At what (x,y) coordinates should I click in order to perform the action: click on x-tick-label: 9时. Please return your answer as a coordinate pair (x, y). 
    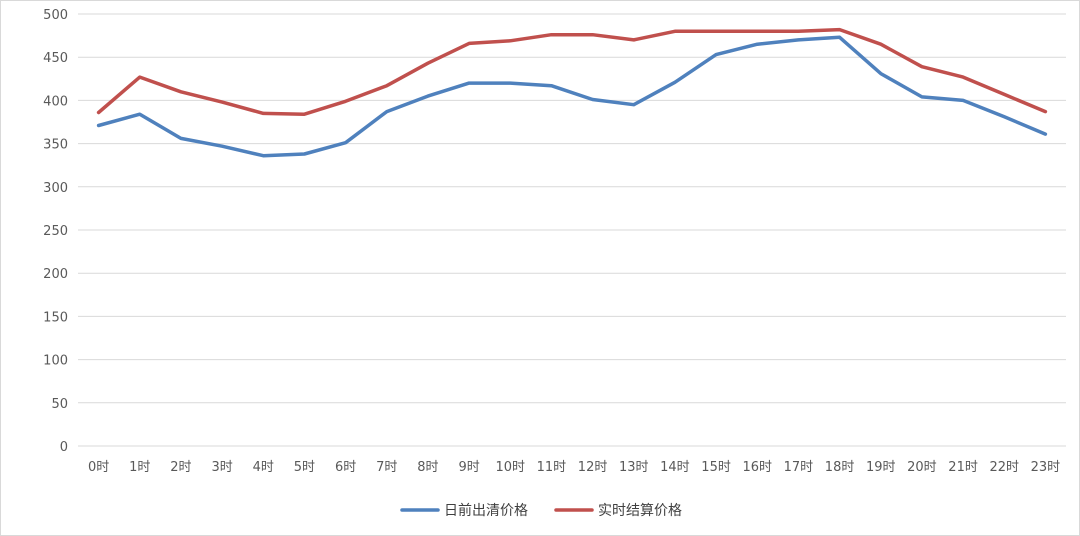
    Looking at the image, I should click on (468, 467).